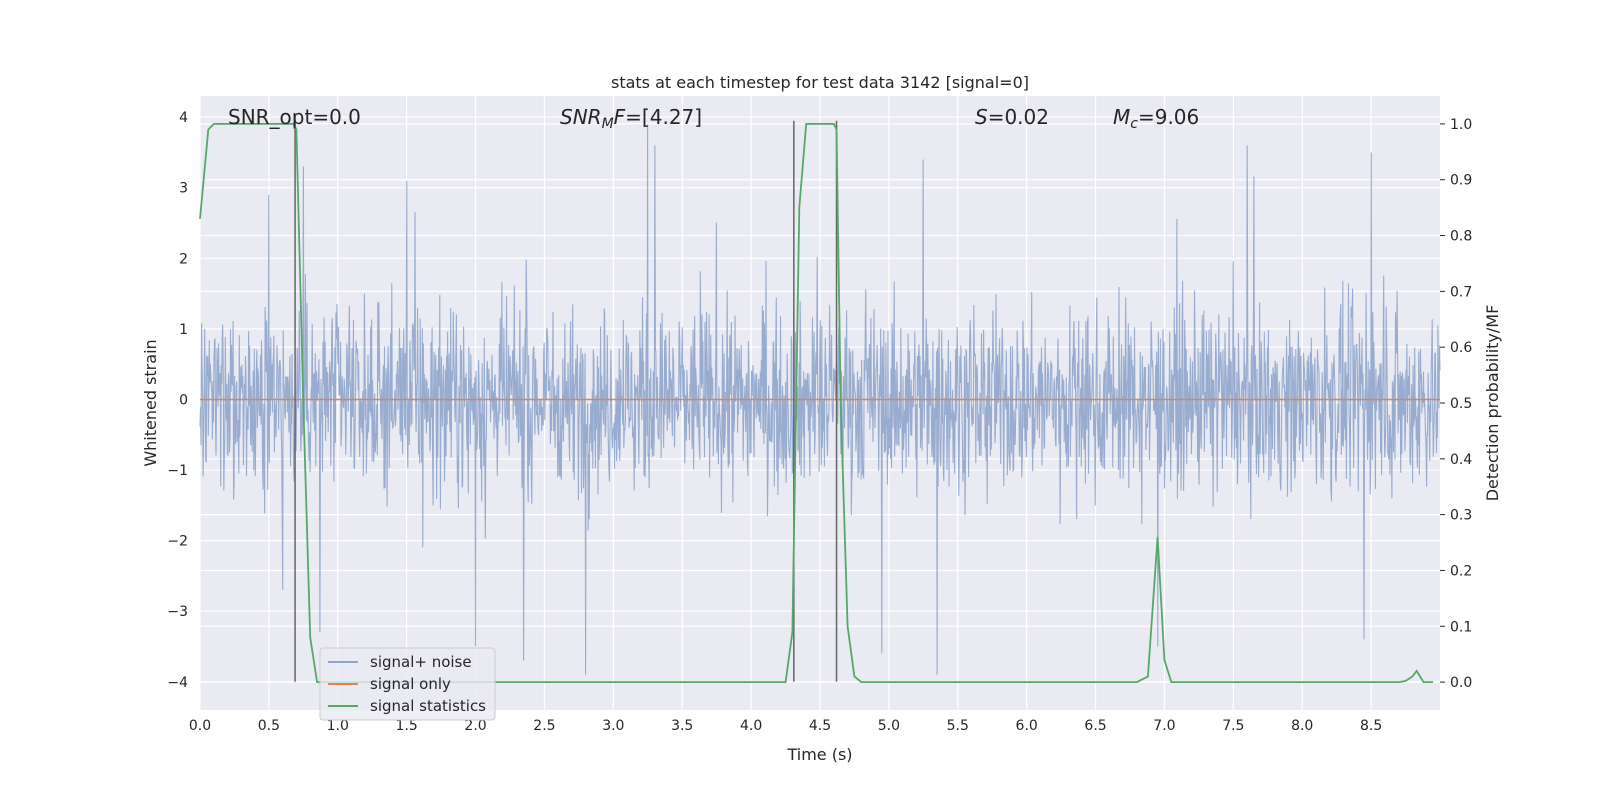 This screenshot has width=1600, height=800. What do you see at coordinates (889, 726) in the screenshot?
I see `x-tick-label: 5.0` at bounding box center [889, 726].